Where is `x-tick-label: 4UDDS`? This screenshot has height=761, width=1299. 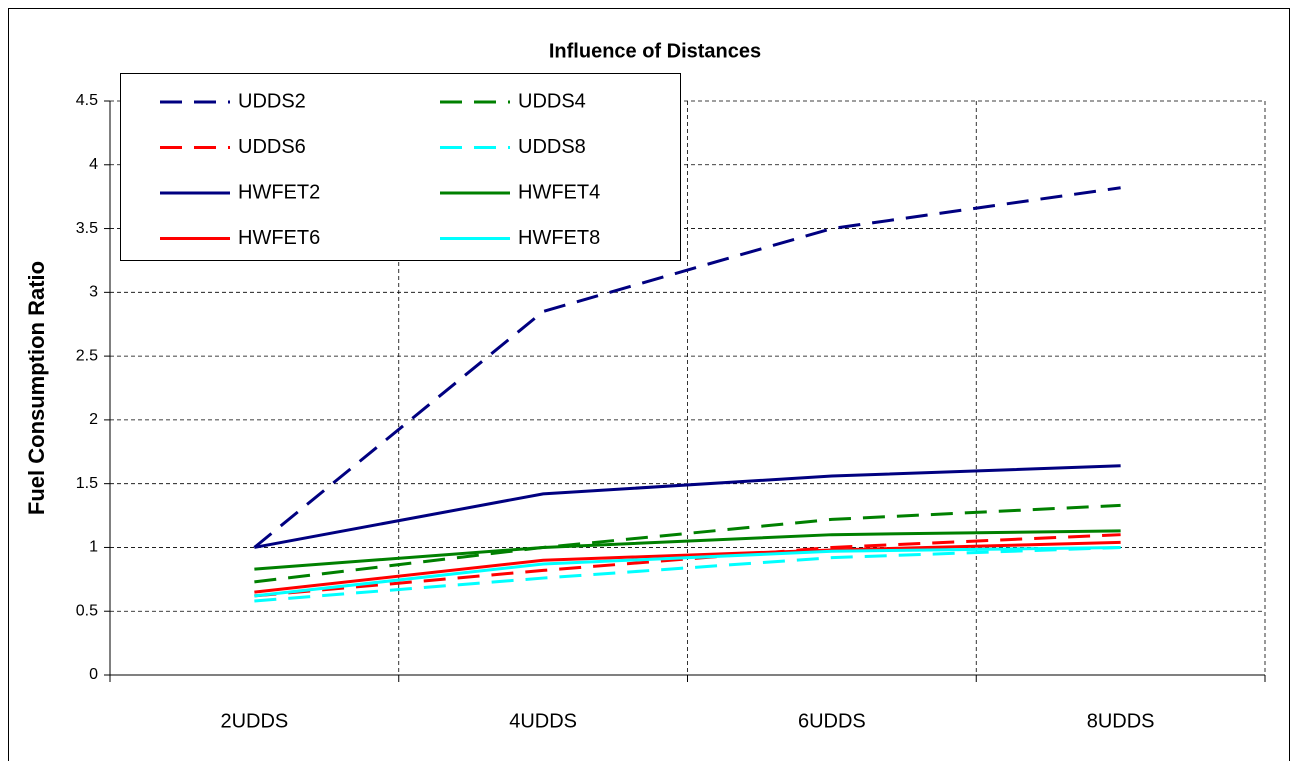
x-tick-label: 4UDDS is located at coordinates (543, 721).